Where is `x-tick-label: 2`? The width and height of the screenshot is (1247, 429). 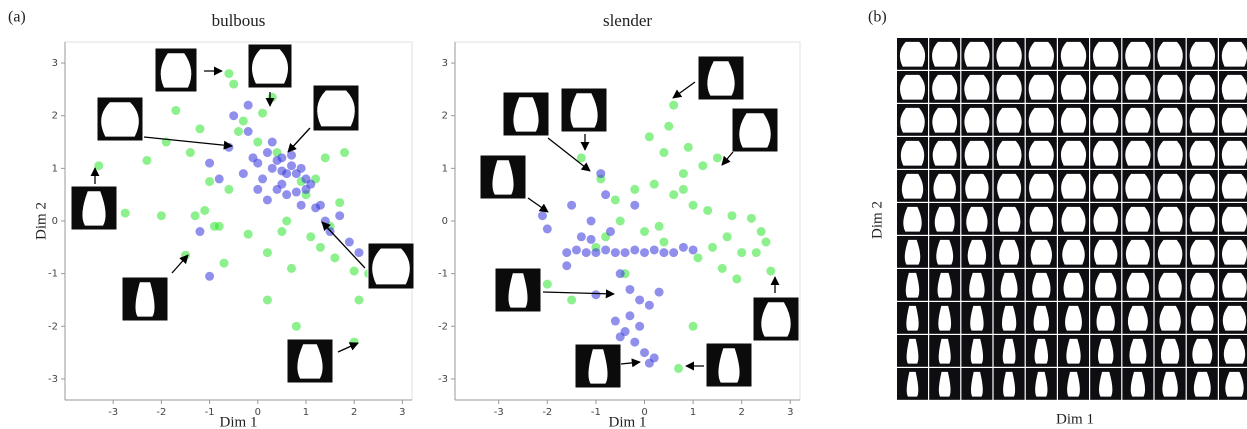
x-tick-label: 2 is located at coordinates (742, 412).